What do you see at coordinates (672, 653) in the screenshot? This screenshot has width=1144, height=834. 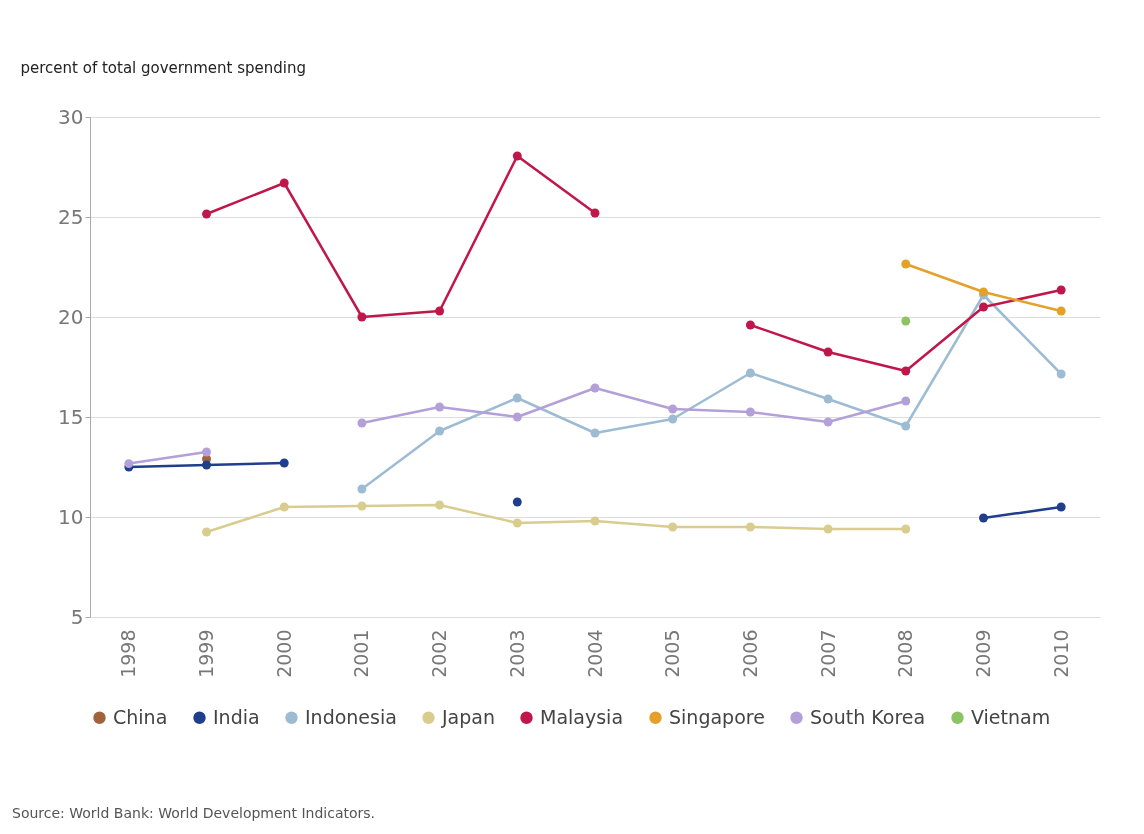 I see `x-tick-label: 2005` at bounding box center [672, 653].